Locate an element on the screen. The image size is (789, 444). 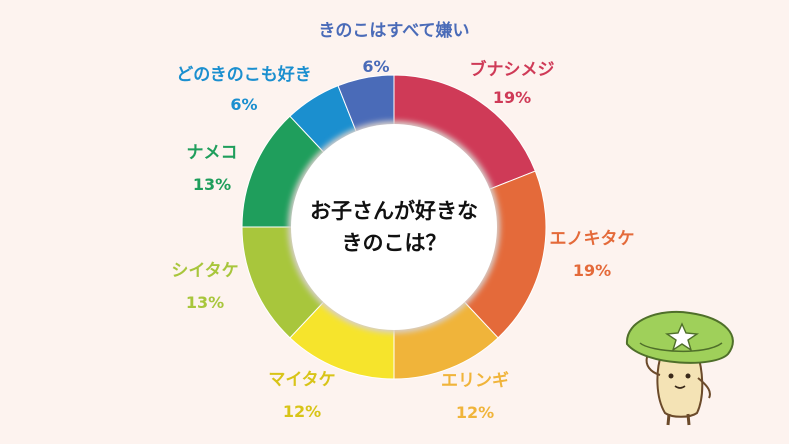
mushroom-mascot-illustration is located at coordinates (679, 368).